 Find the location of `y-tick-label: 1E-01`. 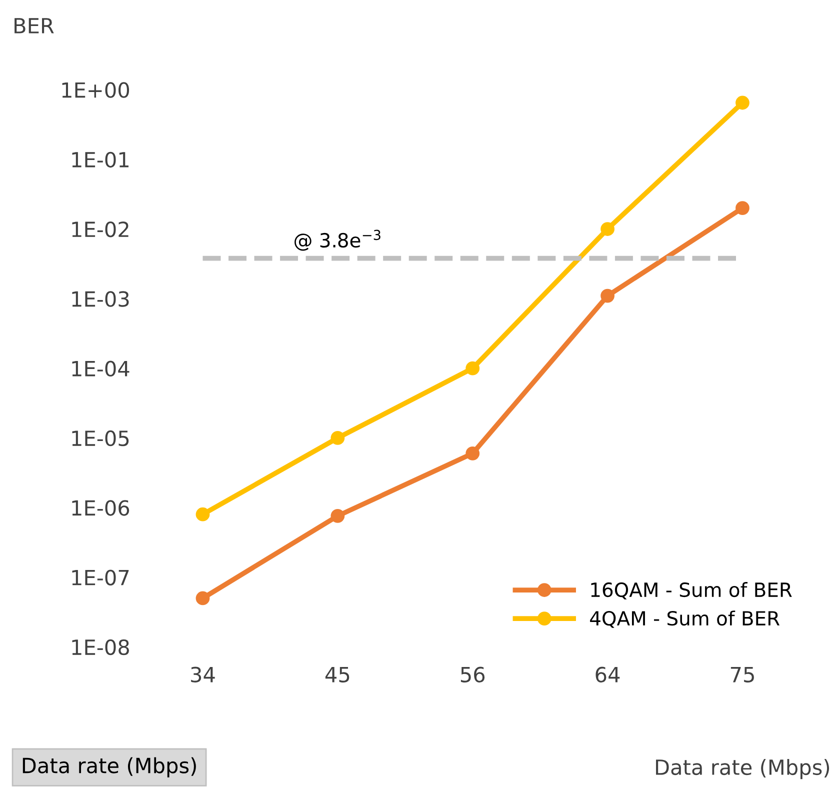

y-tick-label: 1E-01 is located at coordinates (100, 160).